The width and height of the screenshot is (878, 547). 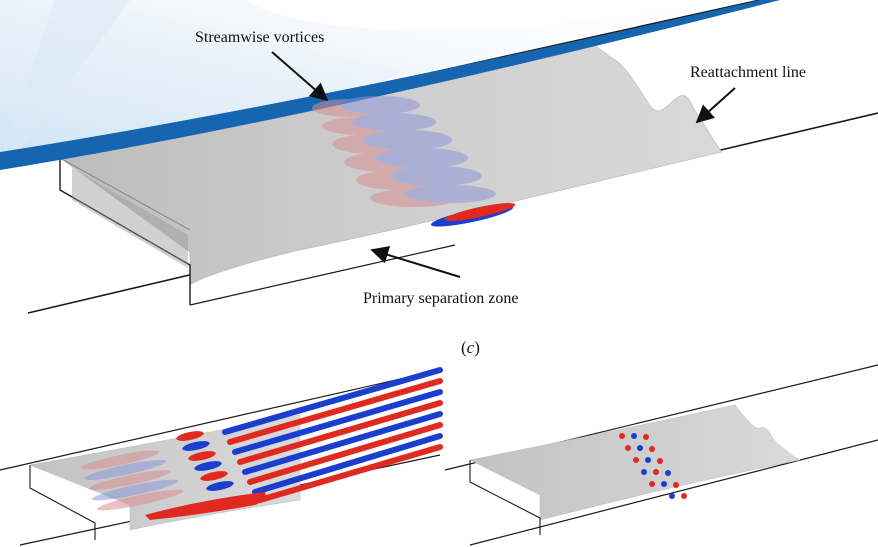 I want to click on label-reattachment-line: Reattachment line, so click(x=748, y=72).